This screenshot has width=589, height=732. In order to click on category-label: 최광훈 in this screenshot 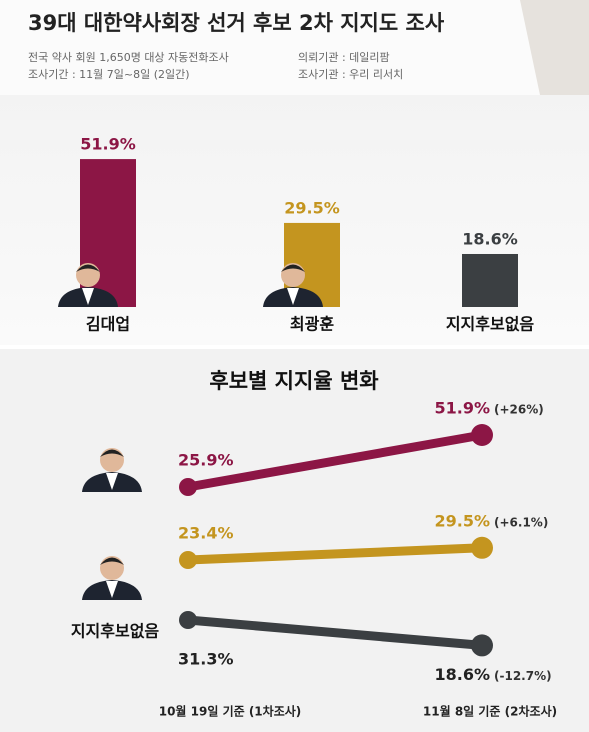, I will do `click(312, 324)`.